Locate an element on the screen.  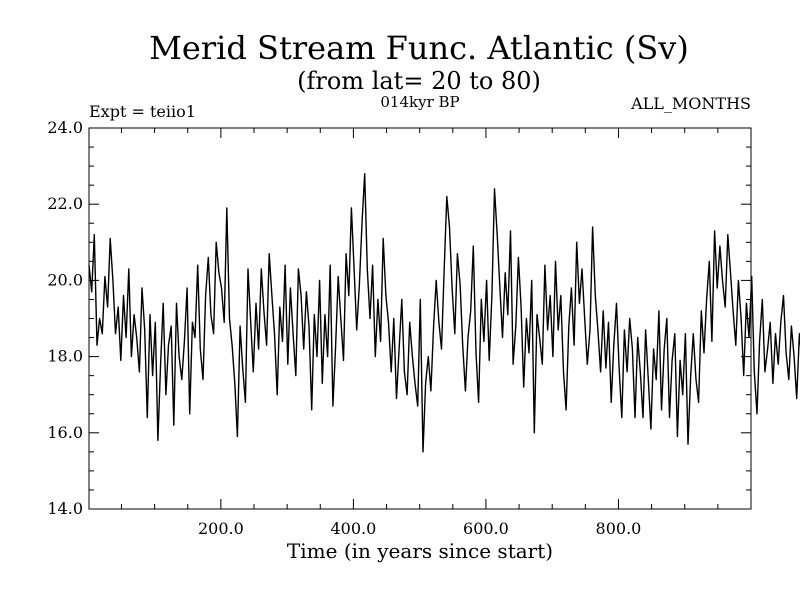
x-tick-label: 400.0 is located at coordinates (353, 528).